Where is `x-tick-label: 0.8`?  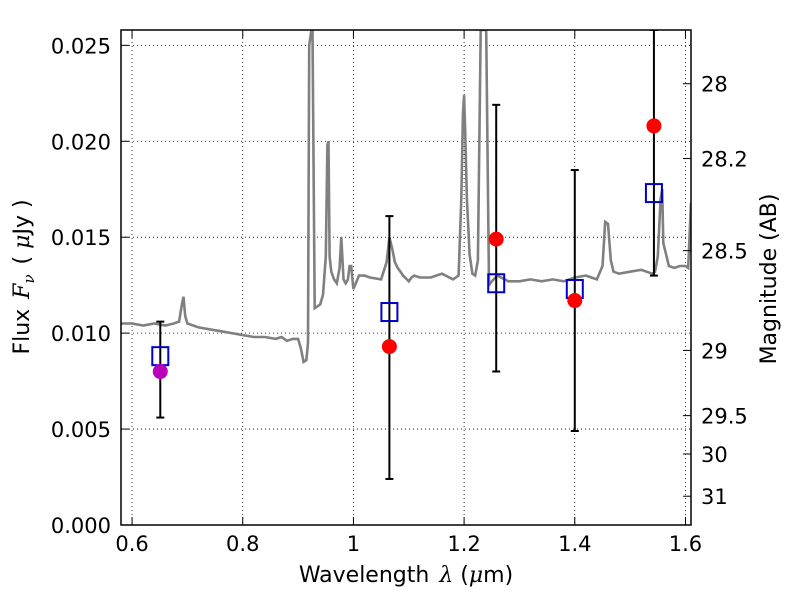 x-tick-label: 0.8 is located at coordinates (242, 544).